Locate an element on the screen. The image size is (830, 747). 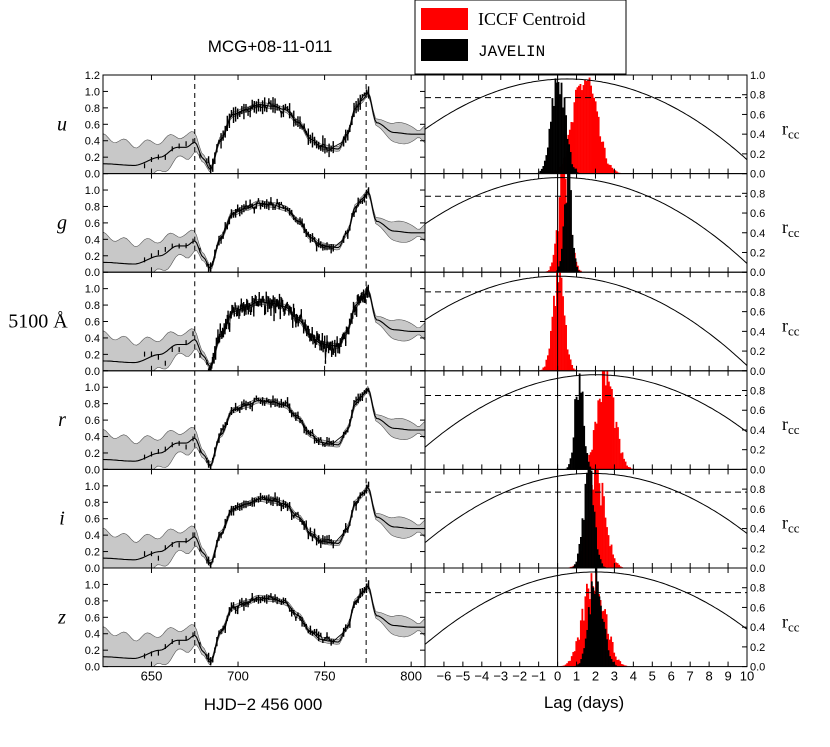
chart-title: MCG+08-11-011 is located at coordinates (270, 46).